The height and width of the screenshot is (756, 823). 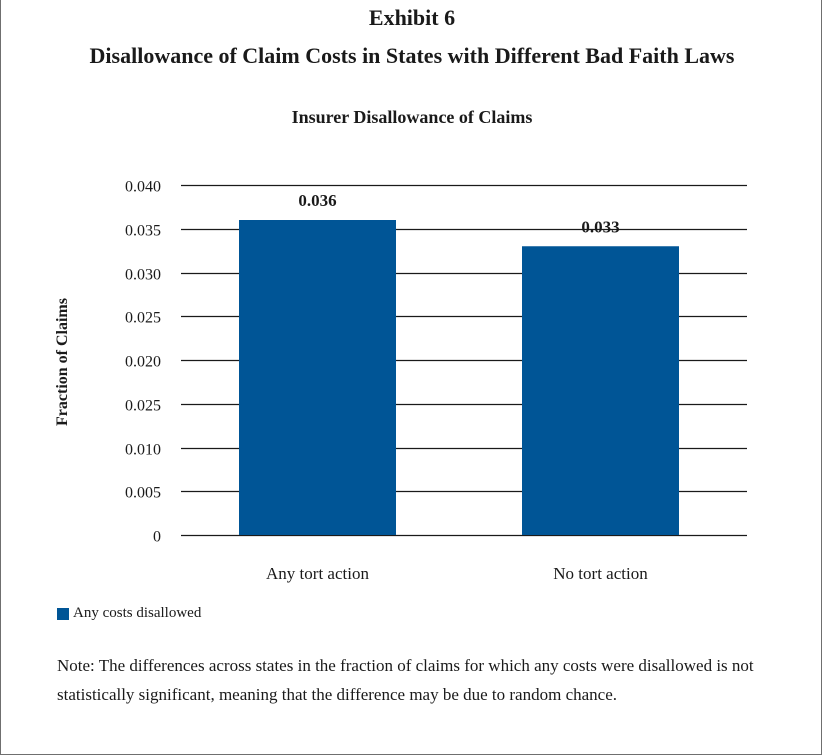 What do you see at coordinates (317, 200) in the screenshot?
I see `data-label: 0.036` at bounding box center [317, 200].